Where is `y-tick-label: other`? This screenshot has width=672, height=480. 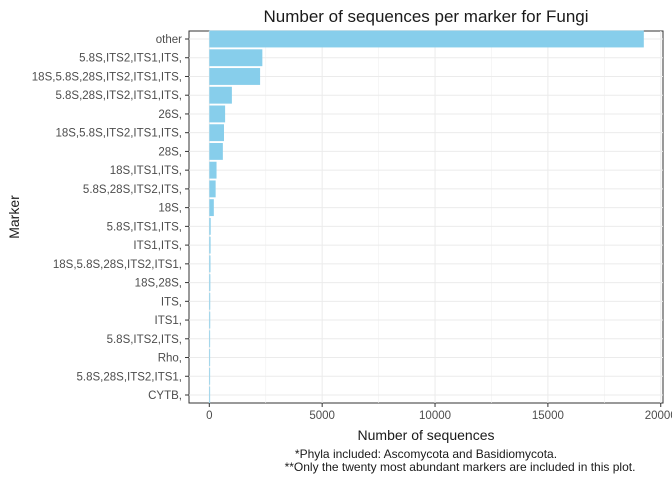 y-tick-label: other is located at coordinates (169, 40).